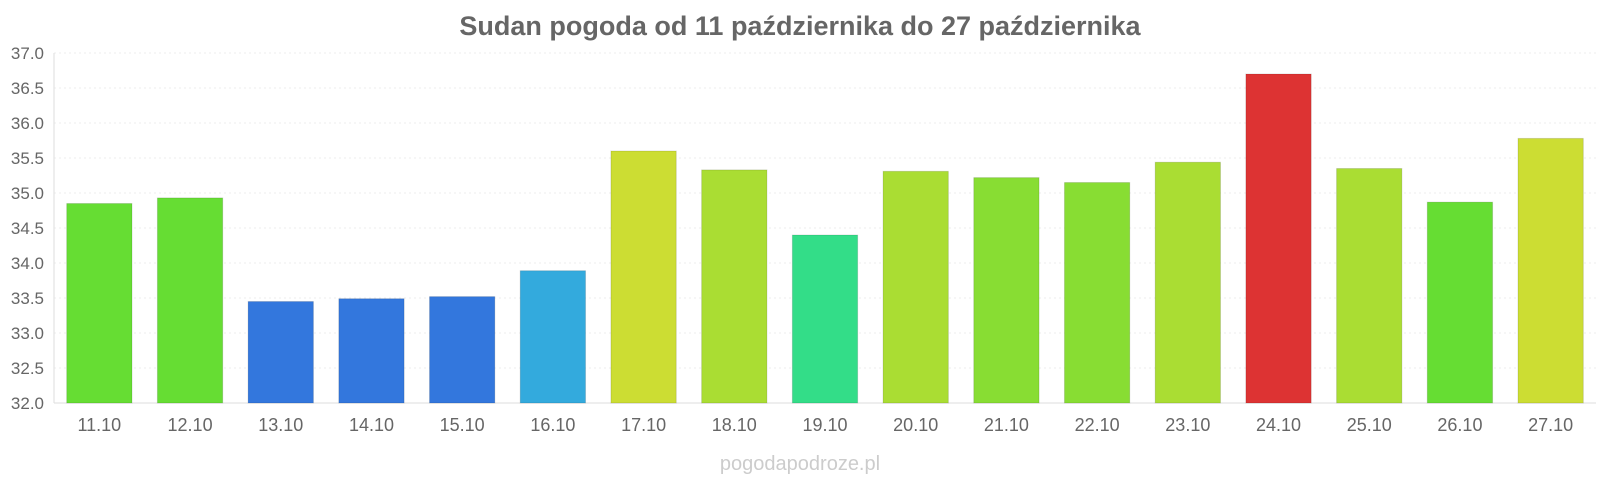 The width and height of the screenshot is (1600, 480). I want to click on y-tick-label: 34.0, so click(27, 263).